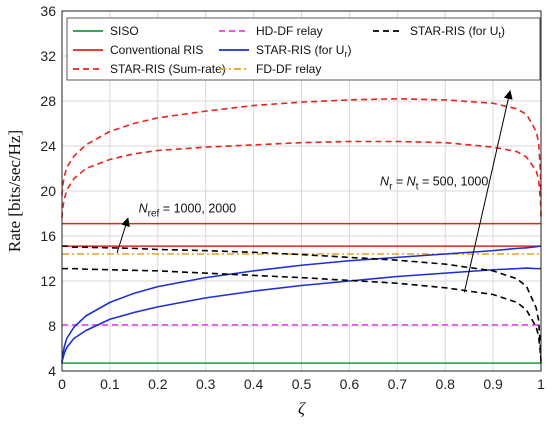  I want to click on annotation-nref: Nref = 1000, 2000, so click(188, 210).